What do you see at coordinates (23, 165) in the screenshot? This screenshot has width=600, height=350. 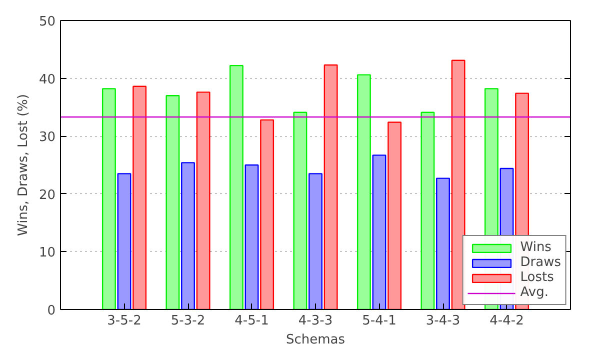 I see `y-axis-title: Wins, Draws, Lost (%)` at bounding box center [23, 165].